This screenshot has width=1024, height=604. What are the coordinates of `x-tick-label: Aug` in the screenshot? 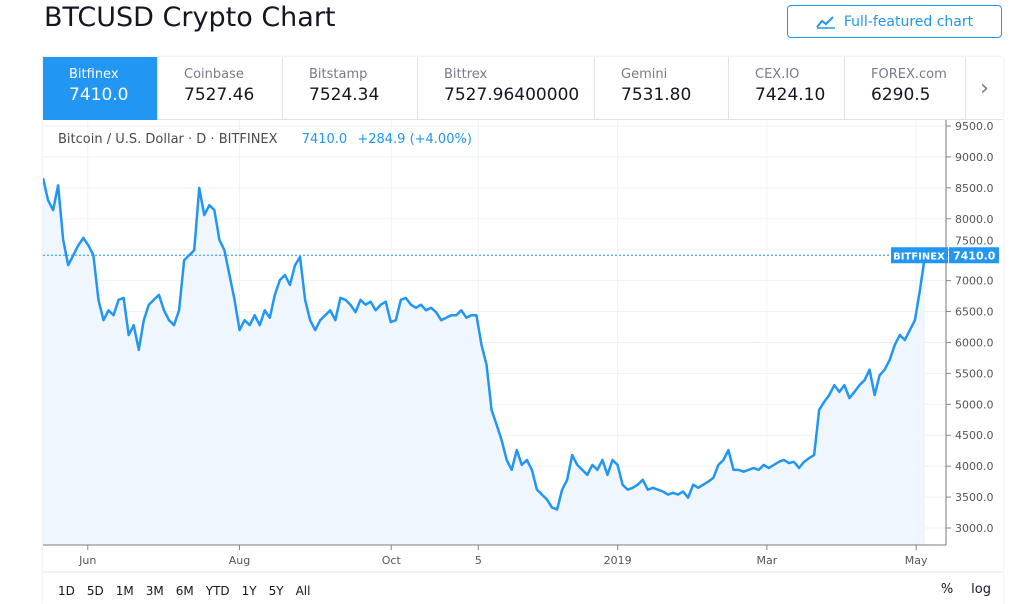 It's located at (239, 560).